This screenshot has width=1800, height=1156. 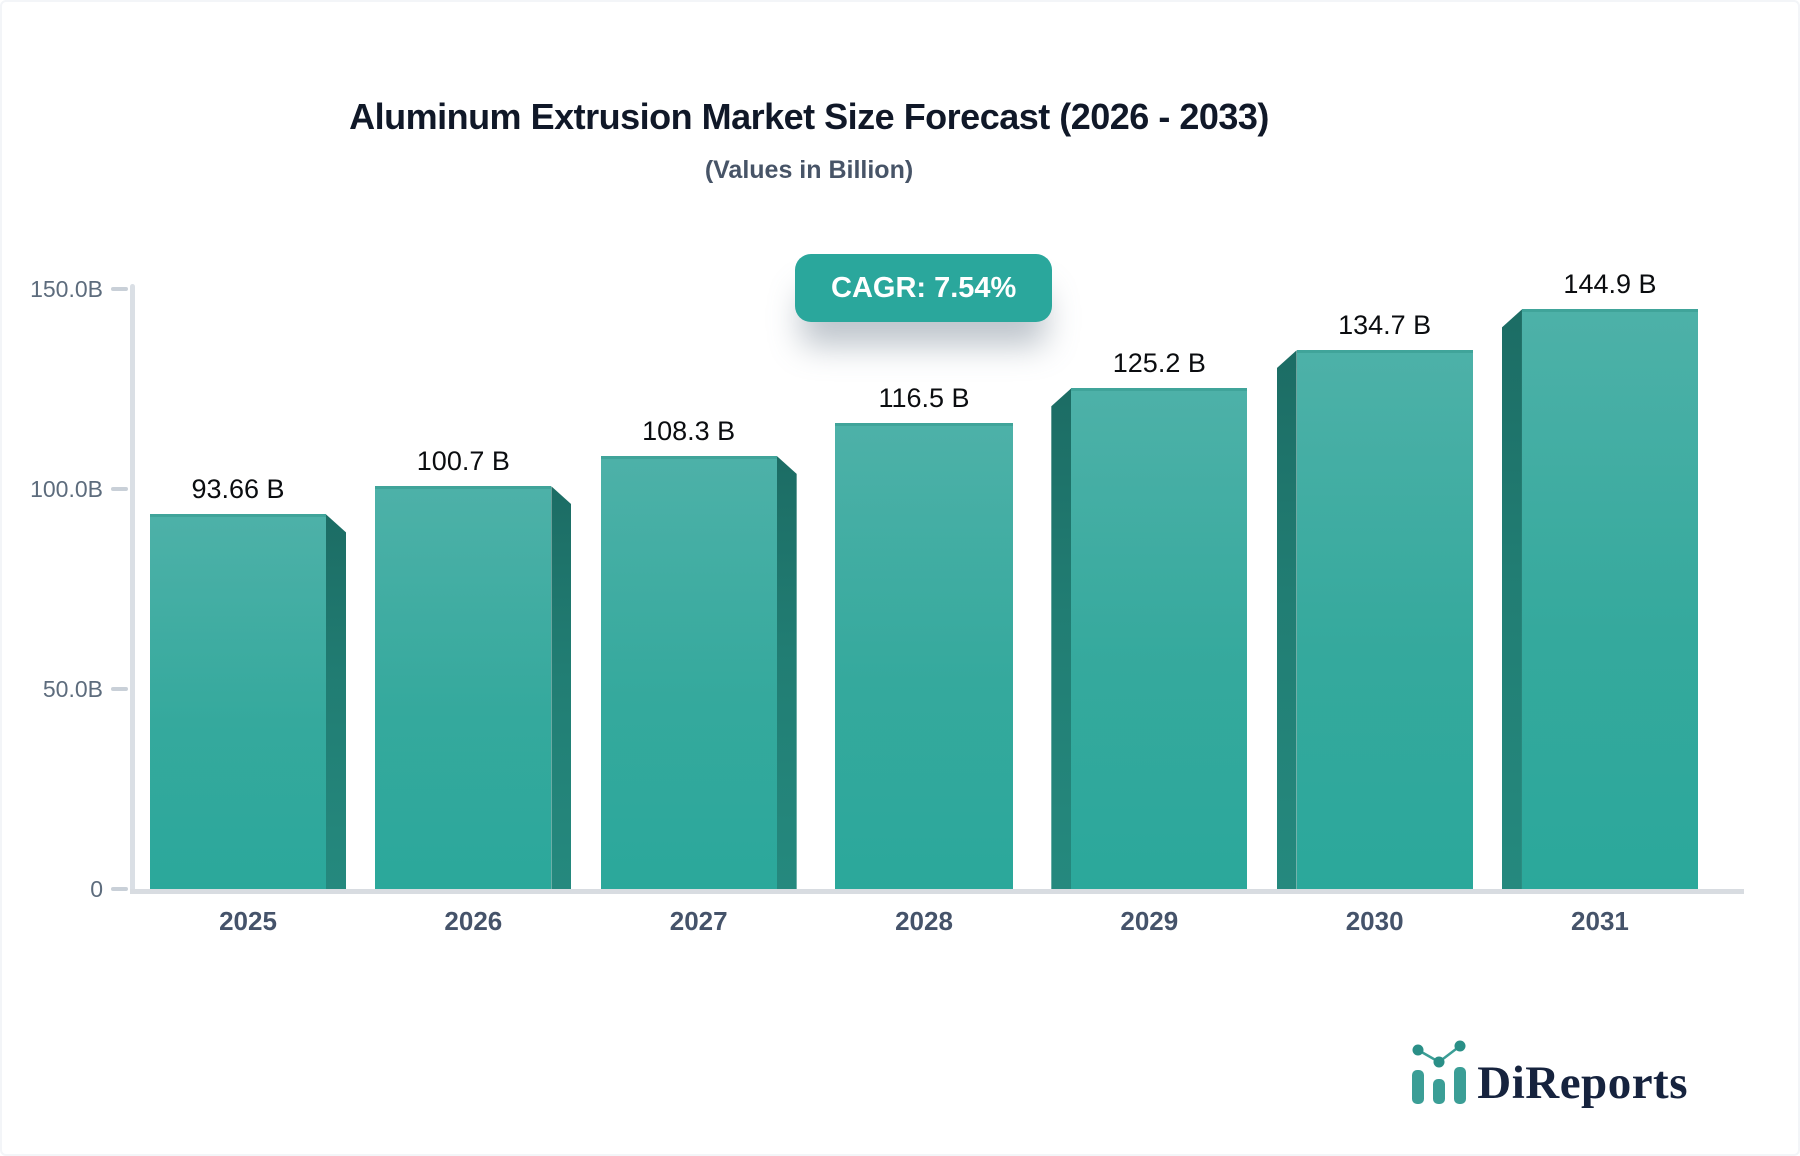 I want to click on bar-2027: 108.3 B, so click(x=698, y=652).